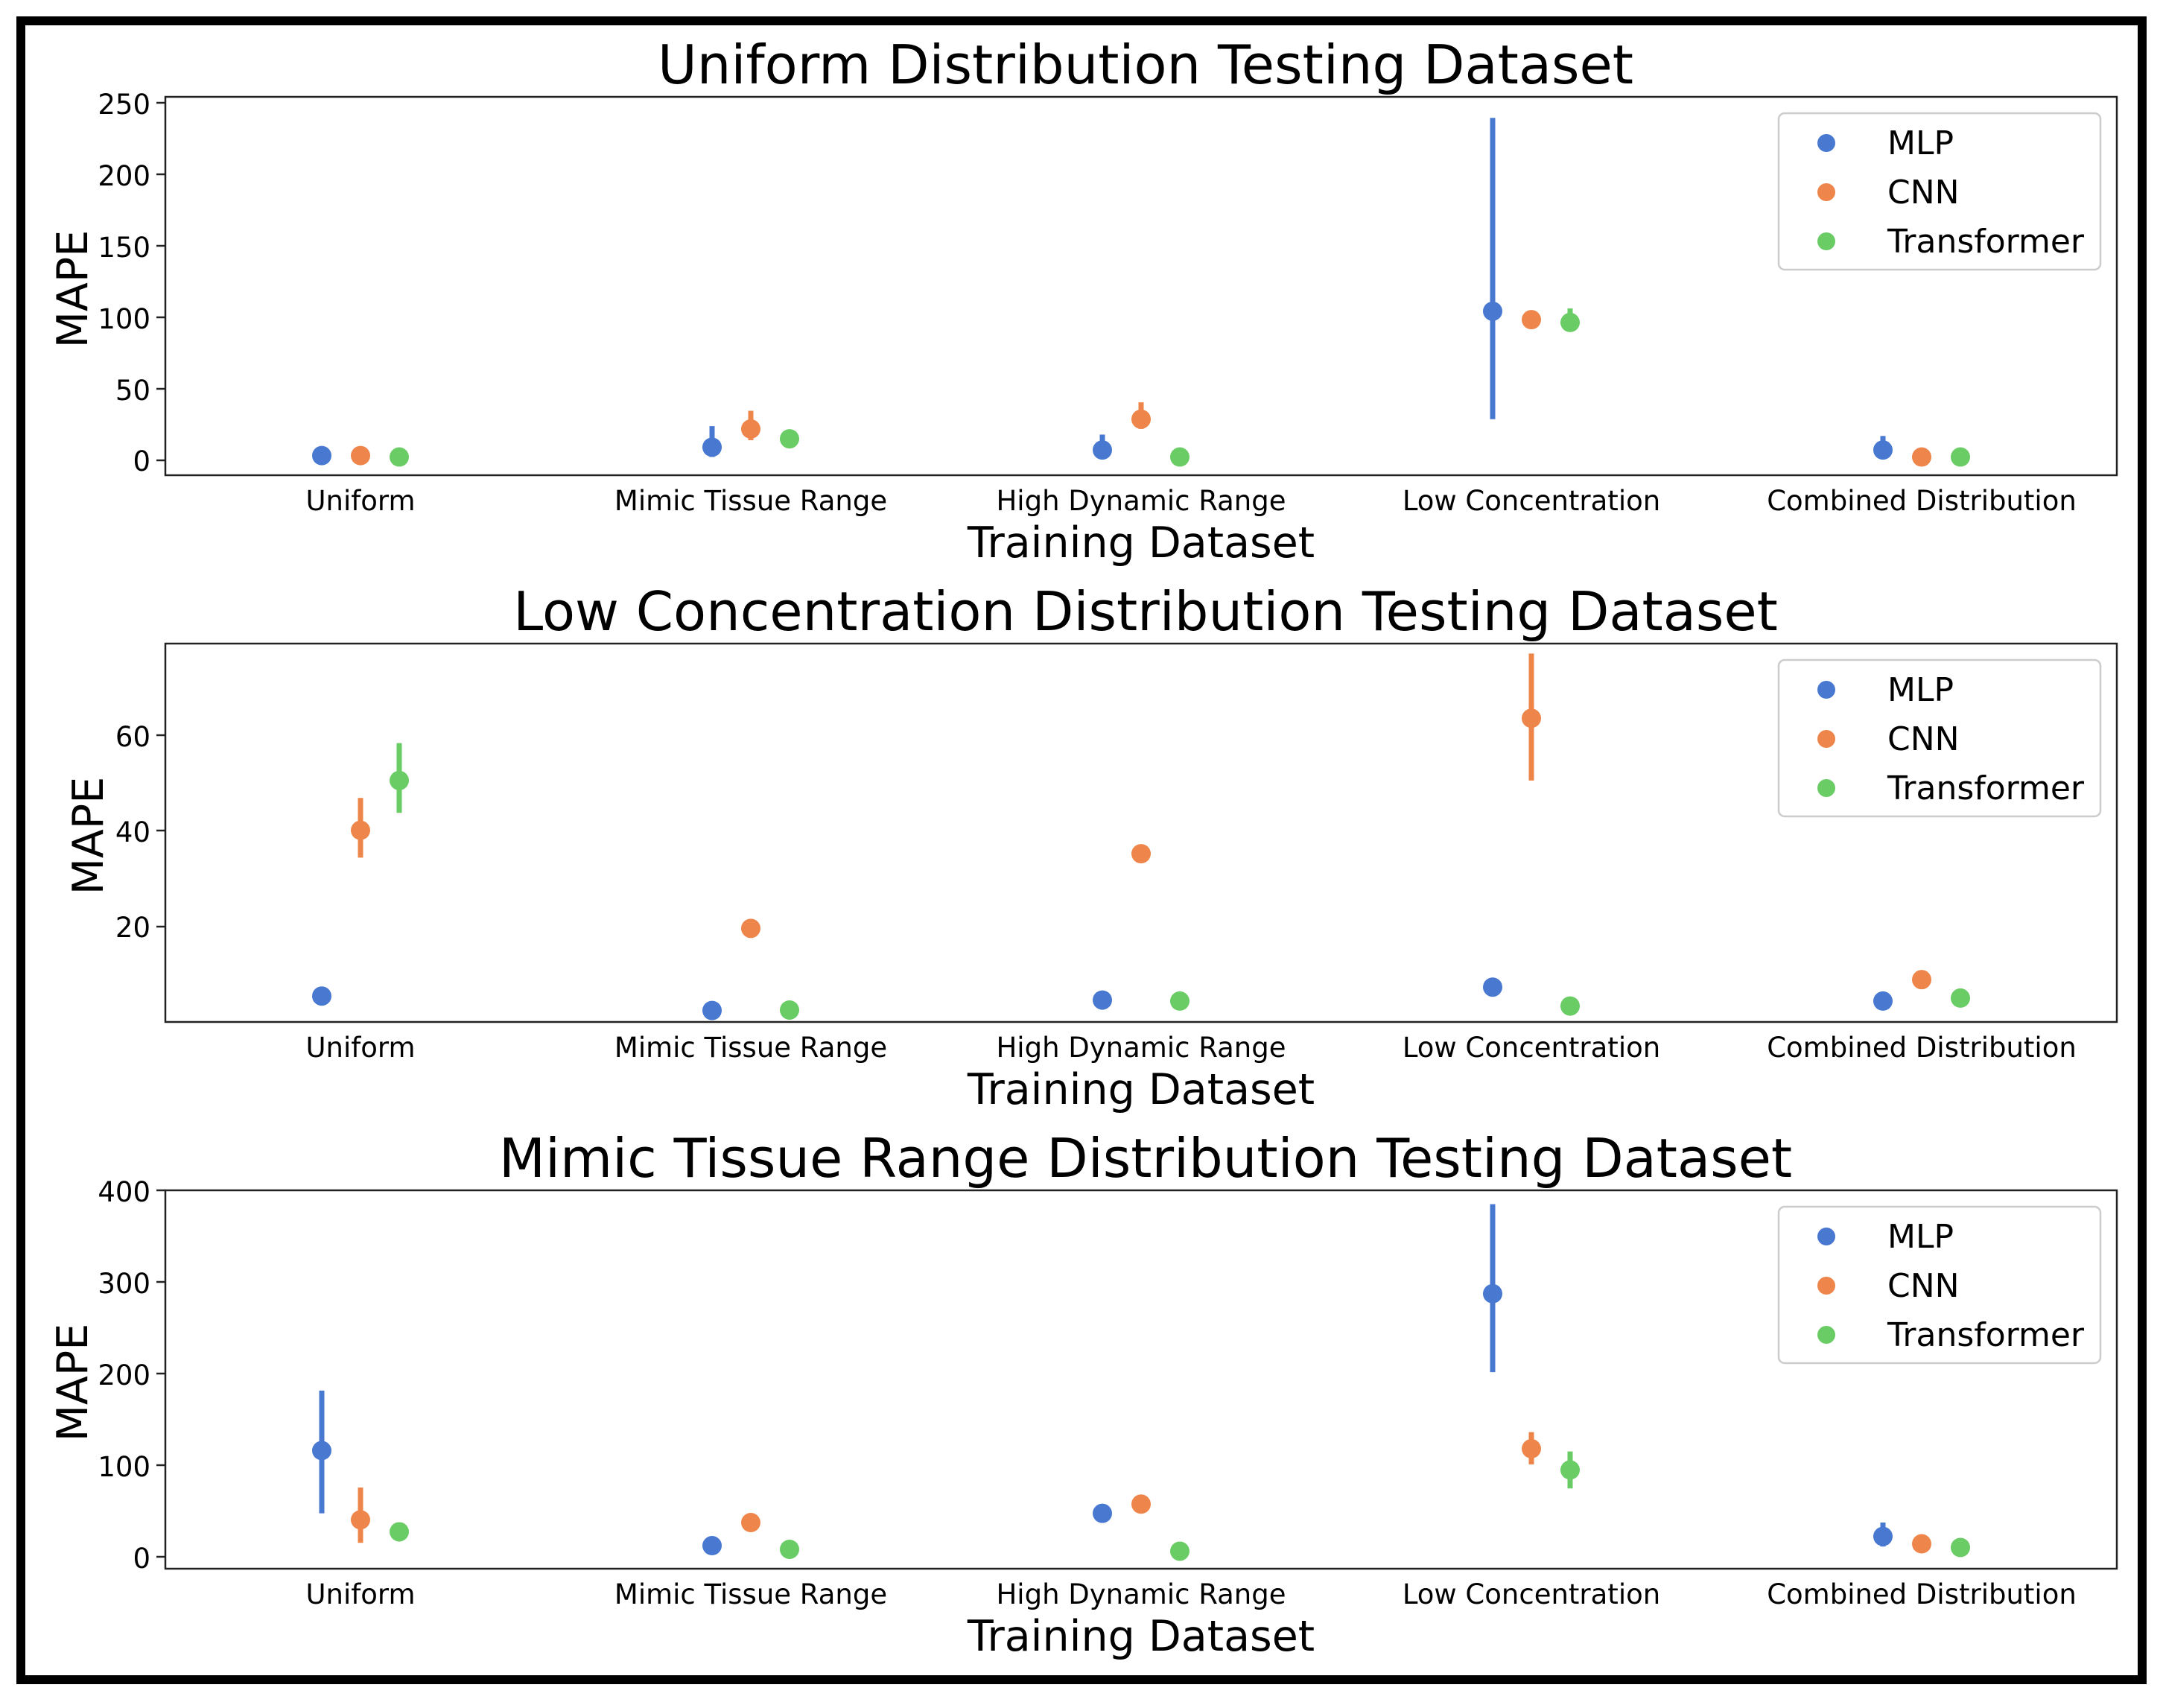 The image size is (2163, 1708). What do you see at coordinates (360, 501) in the screenshot?
I see `panel-1-xtick: Uniform` at bounding box center [360, 501].